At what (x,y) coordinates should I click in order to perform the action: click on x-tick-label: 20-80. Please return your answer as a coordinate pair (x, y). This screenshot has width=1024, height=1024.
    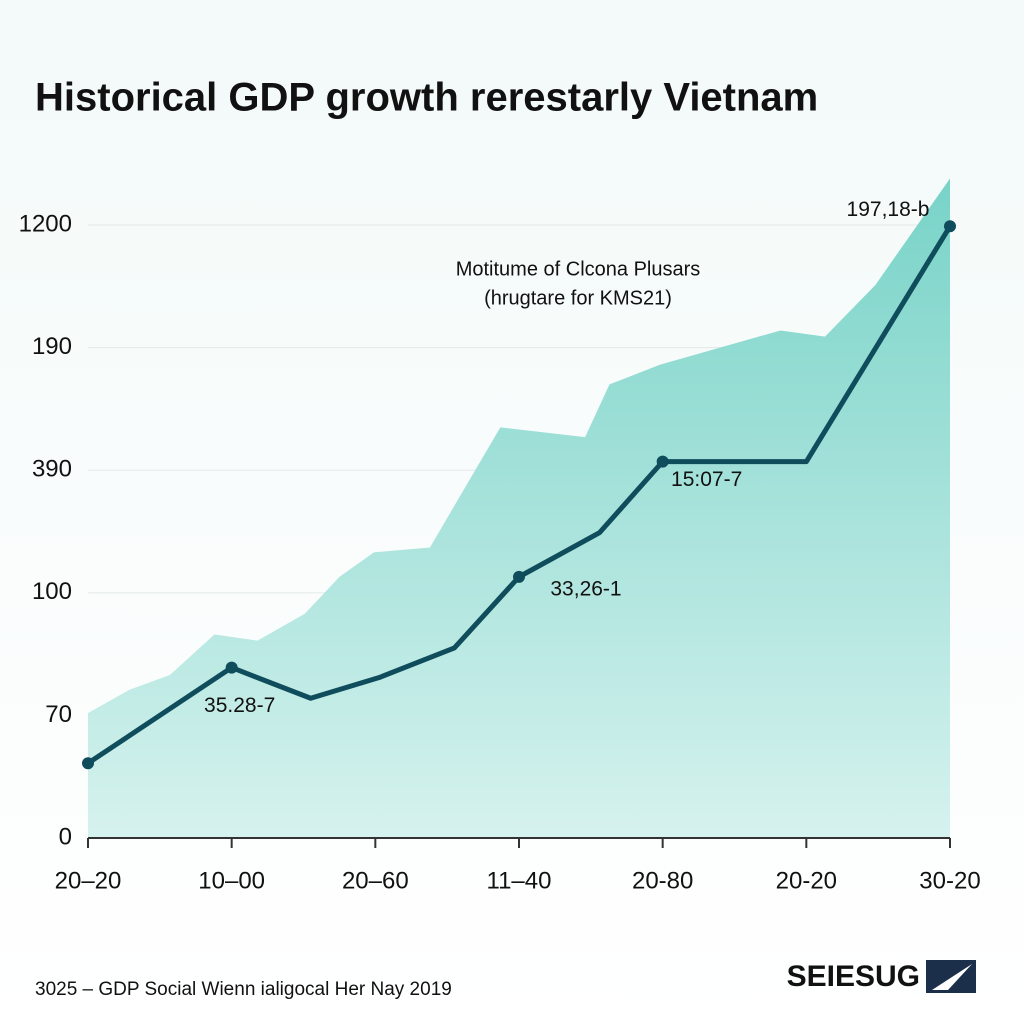
    Looking at the image, I should click on (662, 880).